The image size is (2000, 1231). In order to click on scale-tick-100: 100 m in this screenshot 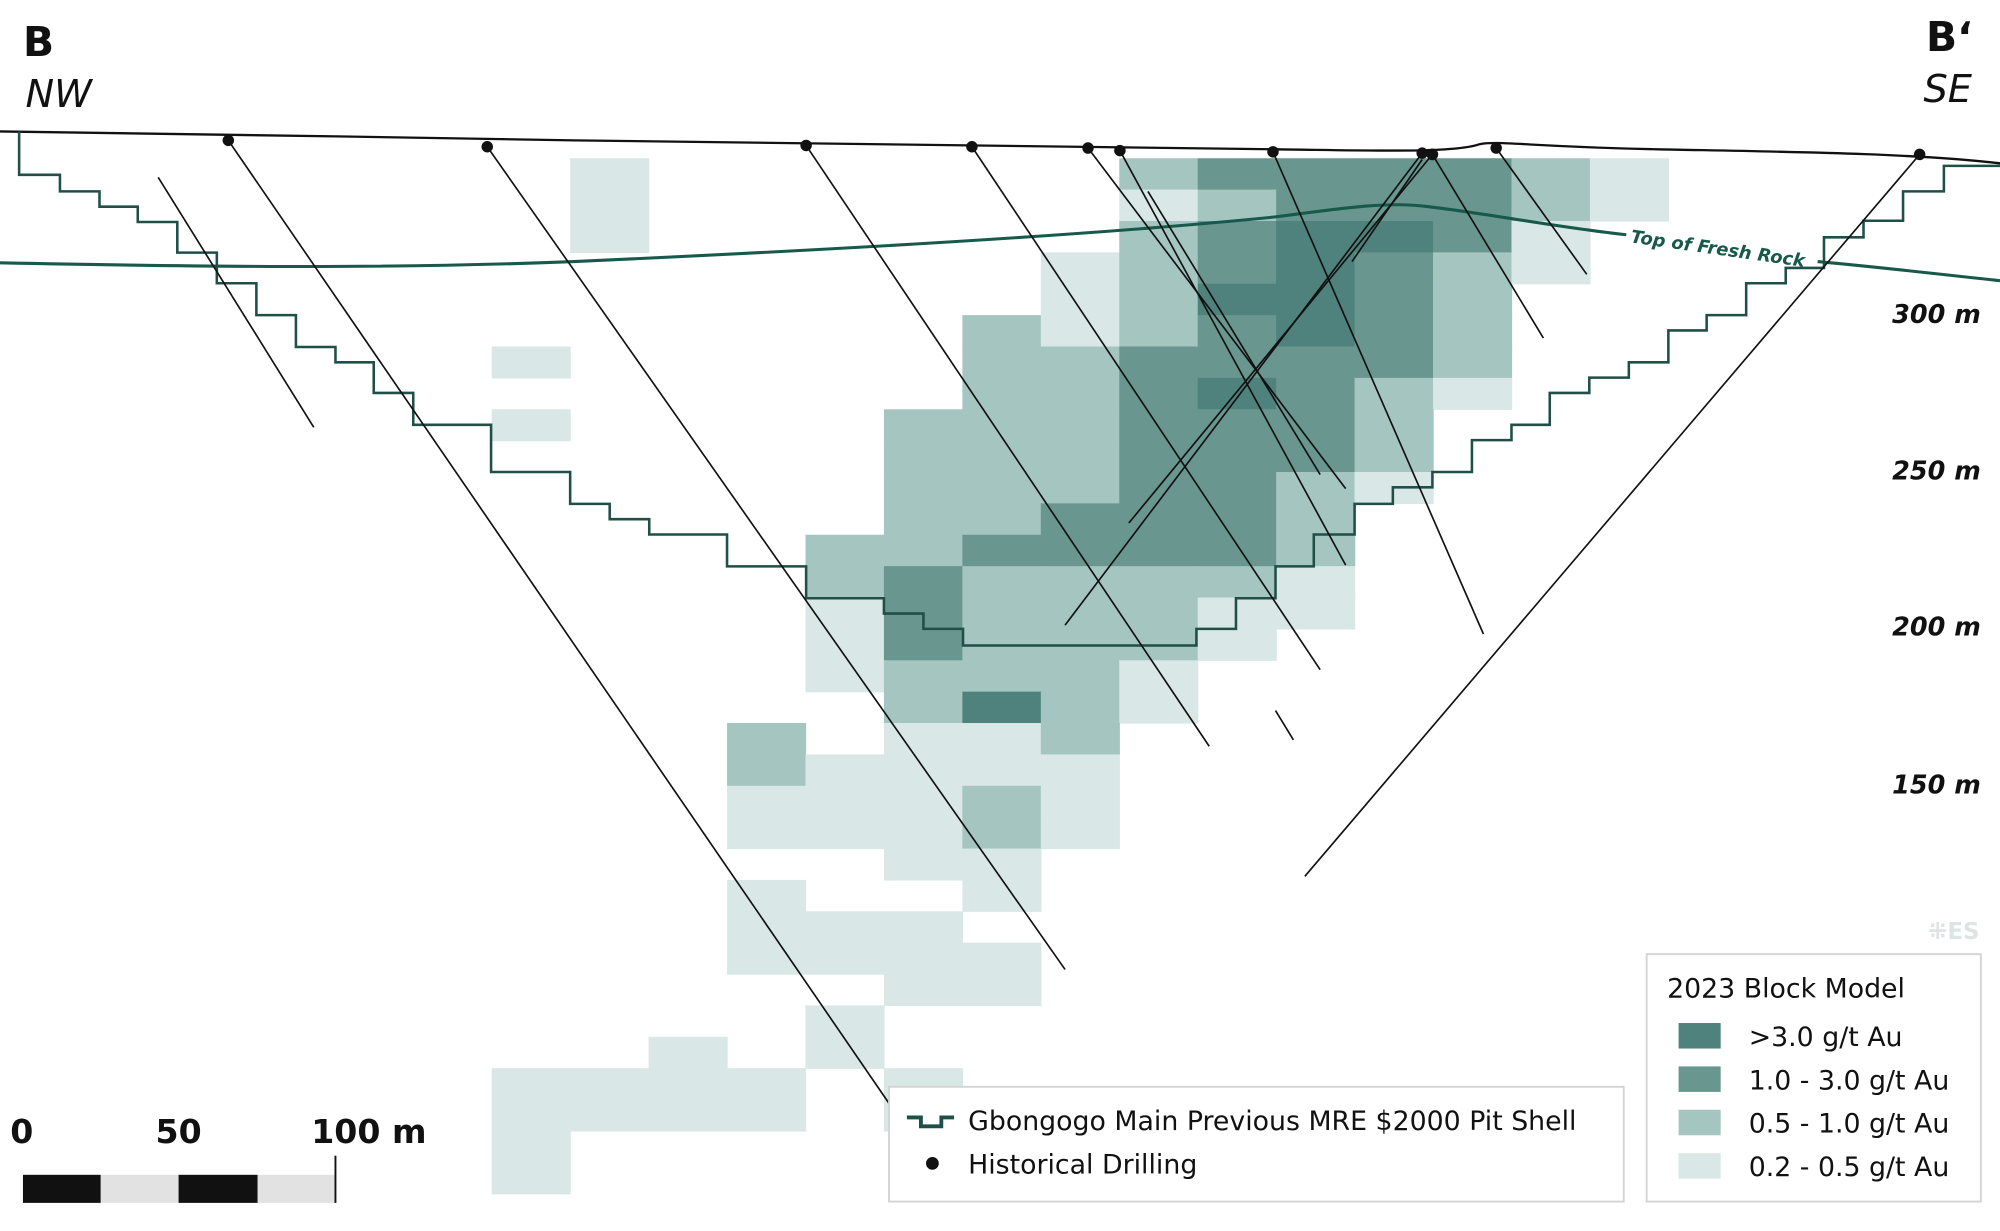, I will do `click(368, 1131)`.